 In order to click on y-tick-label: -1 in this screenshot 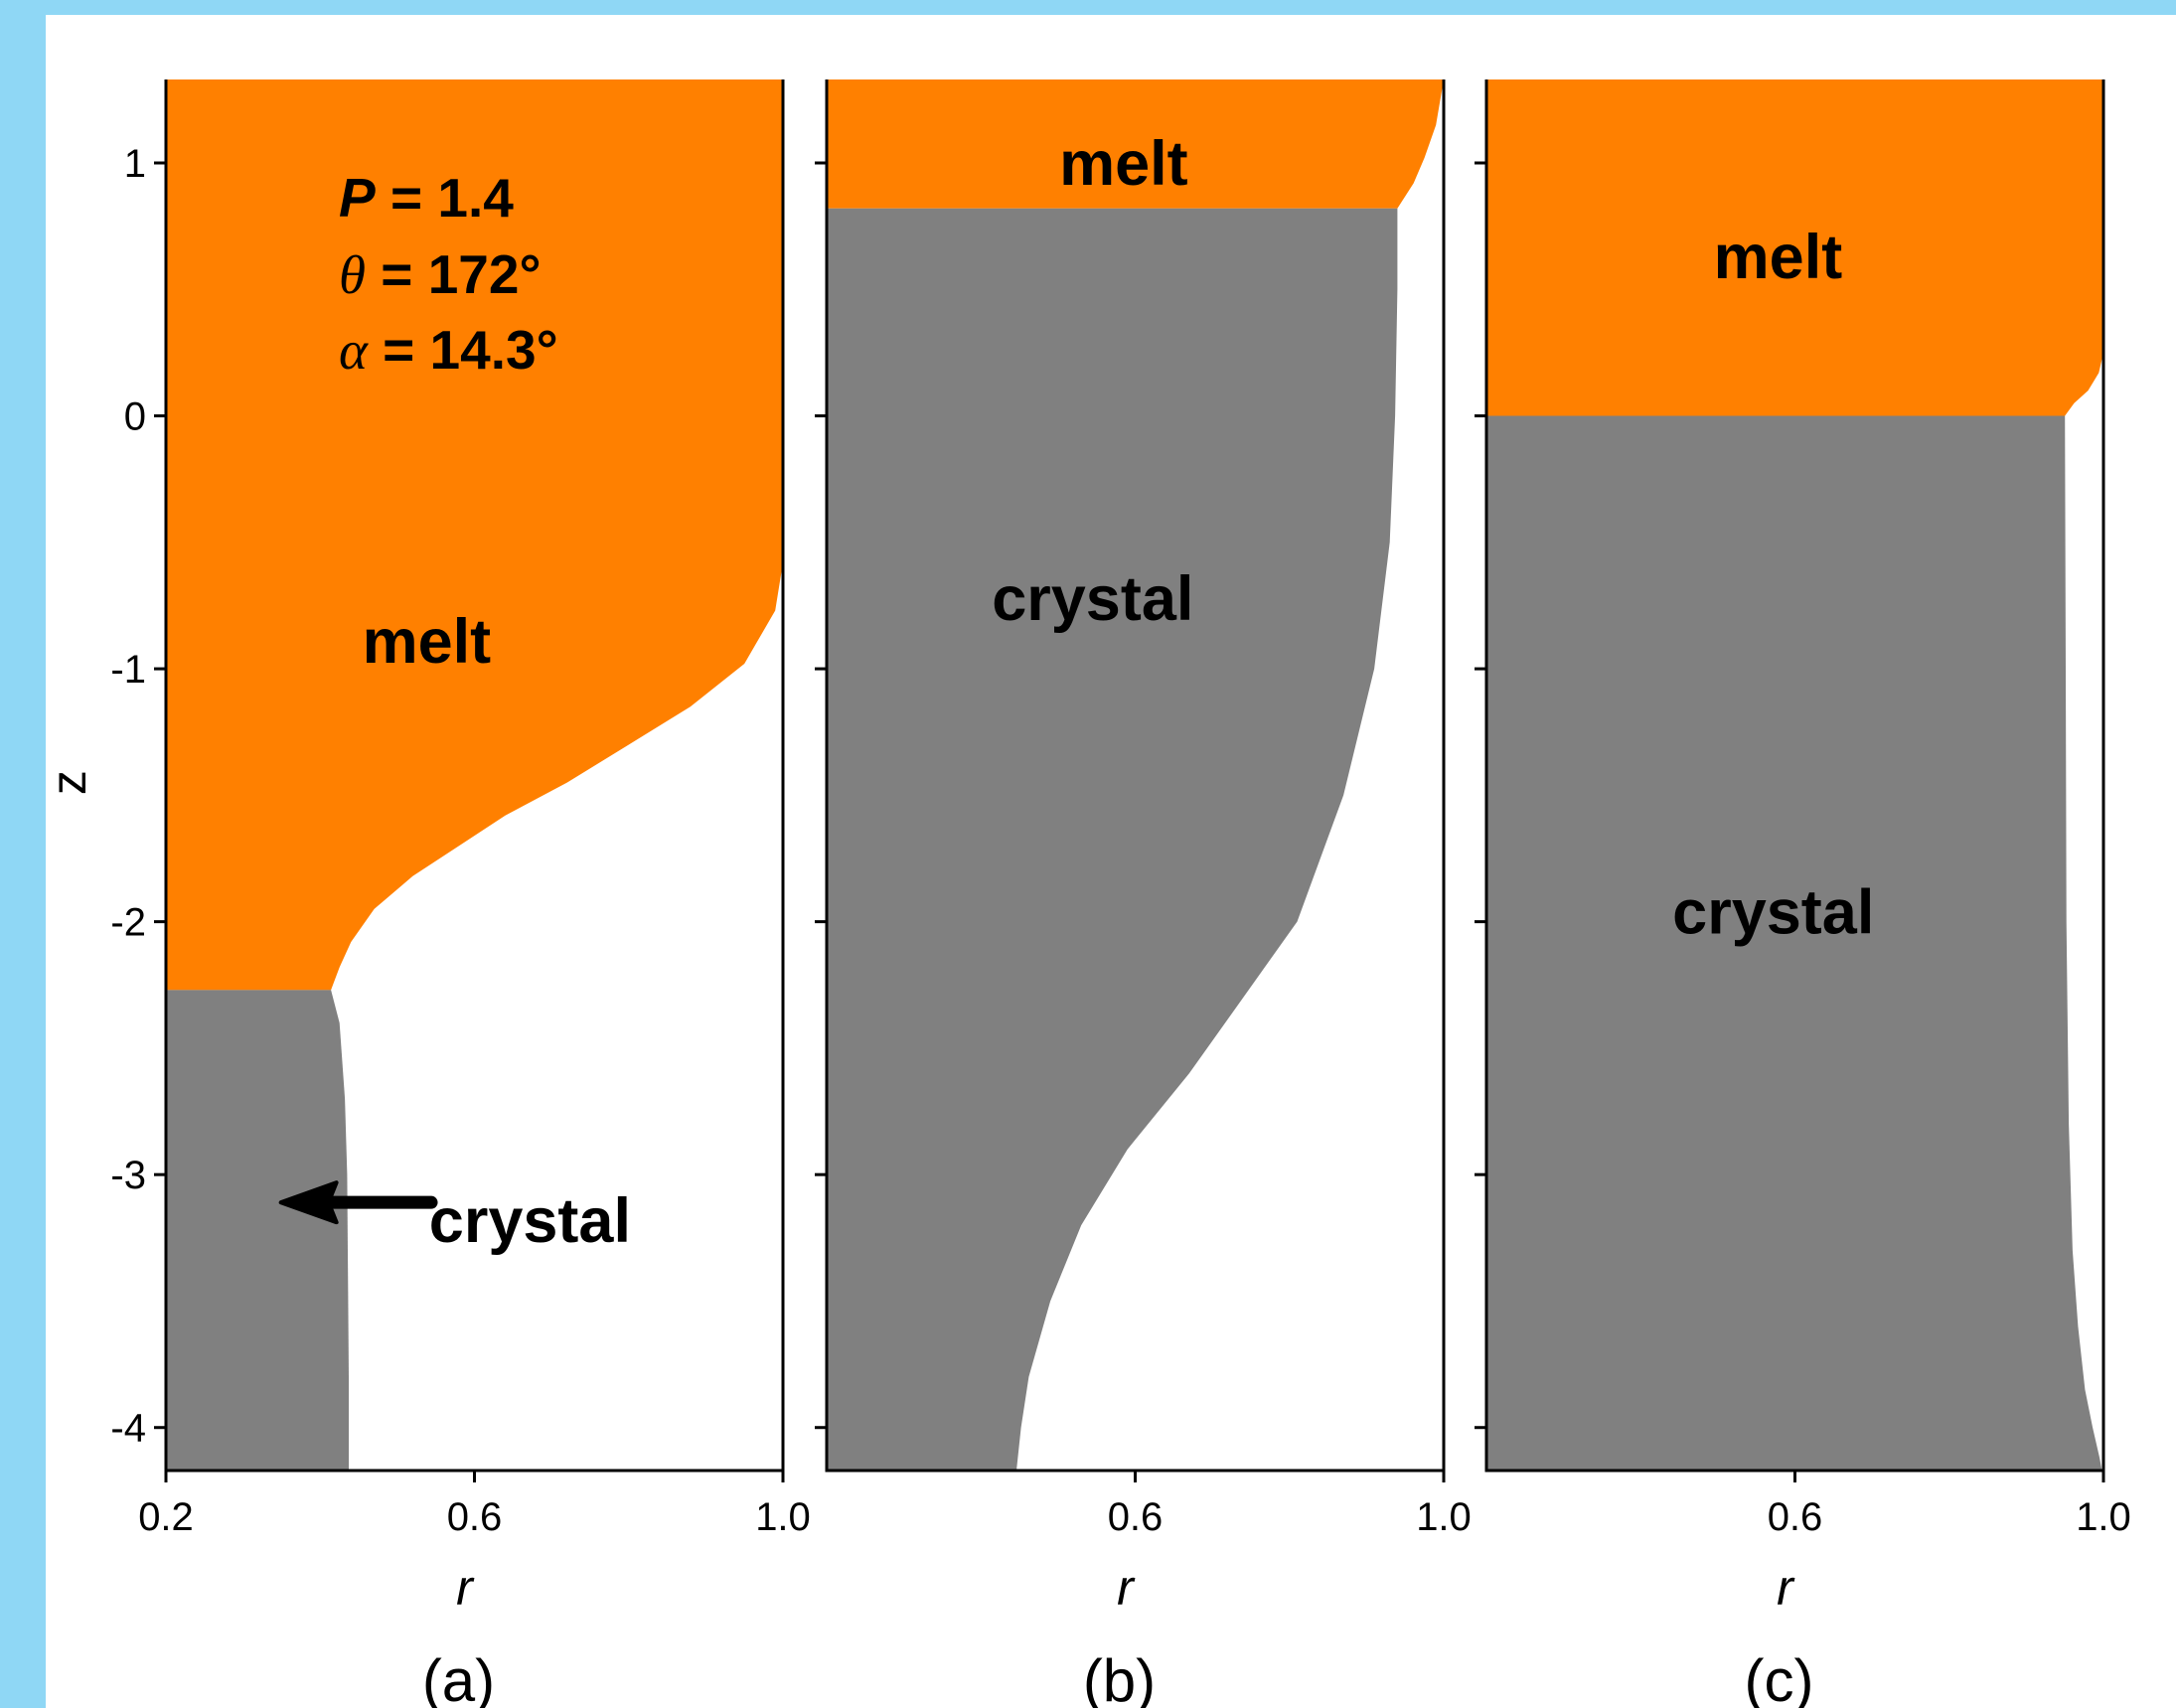, I will do `click(128, 670)`.